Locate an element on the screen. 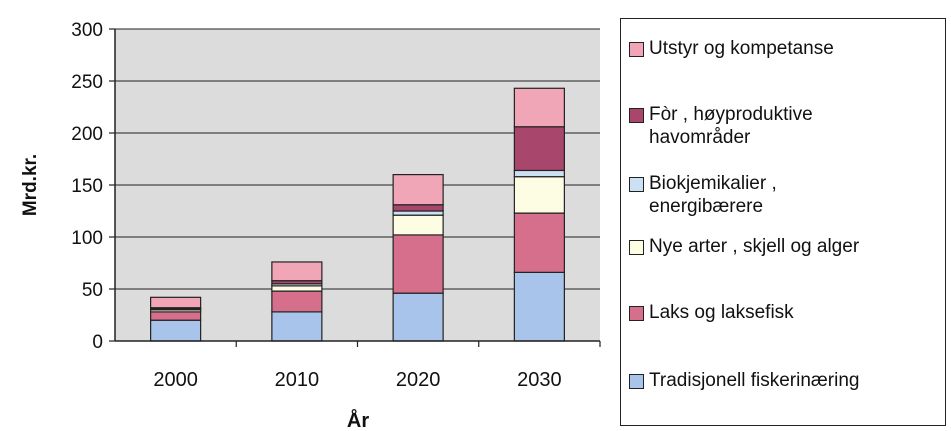 The height and width of the screenshot is (431, 951). x-tick-labels: 2000 2010 2020 2030 is located at coordinates (357, 380).